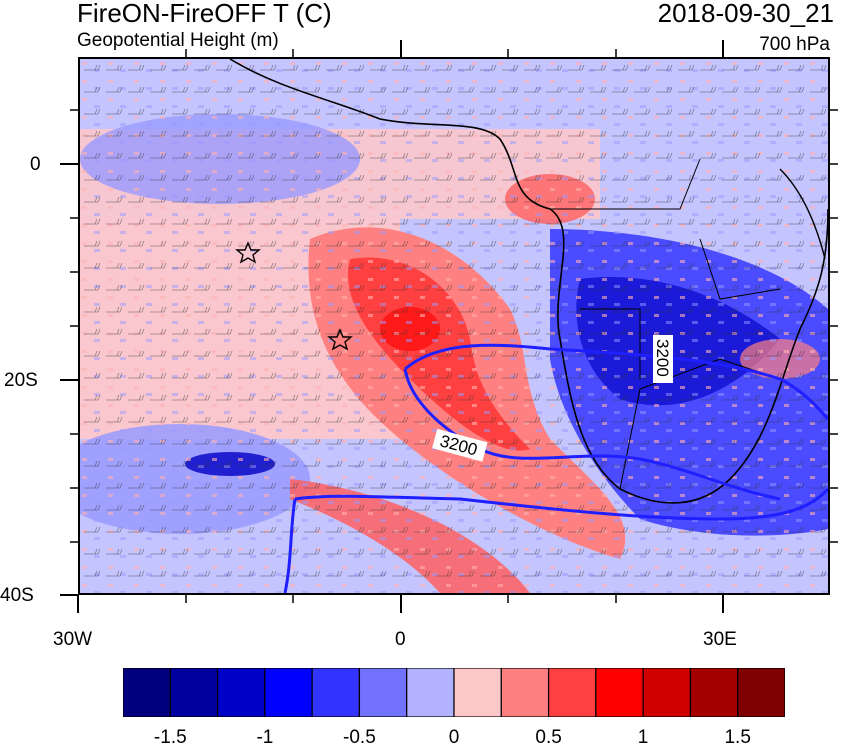 The height and width of the screenshot is (750, 850). Describe the element at coordinates (561, 504) in the screenshot. I see `contour-3200-south` at that location.